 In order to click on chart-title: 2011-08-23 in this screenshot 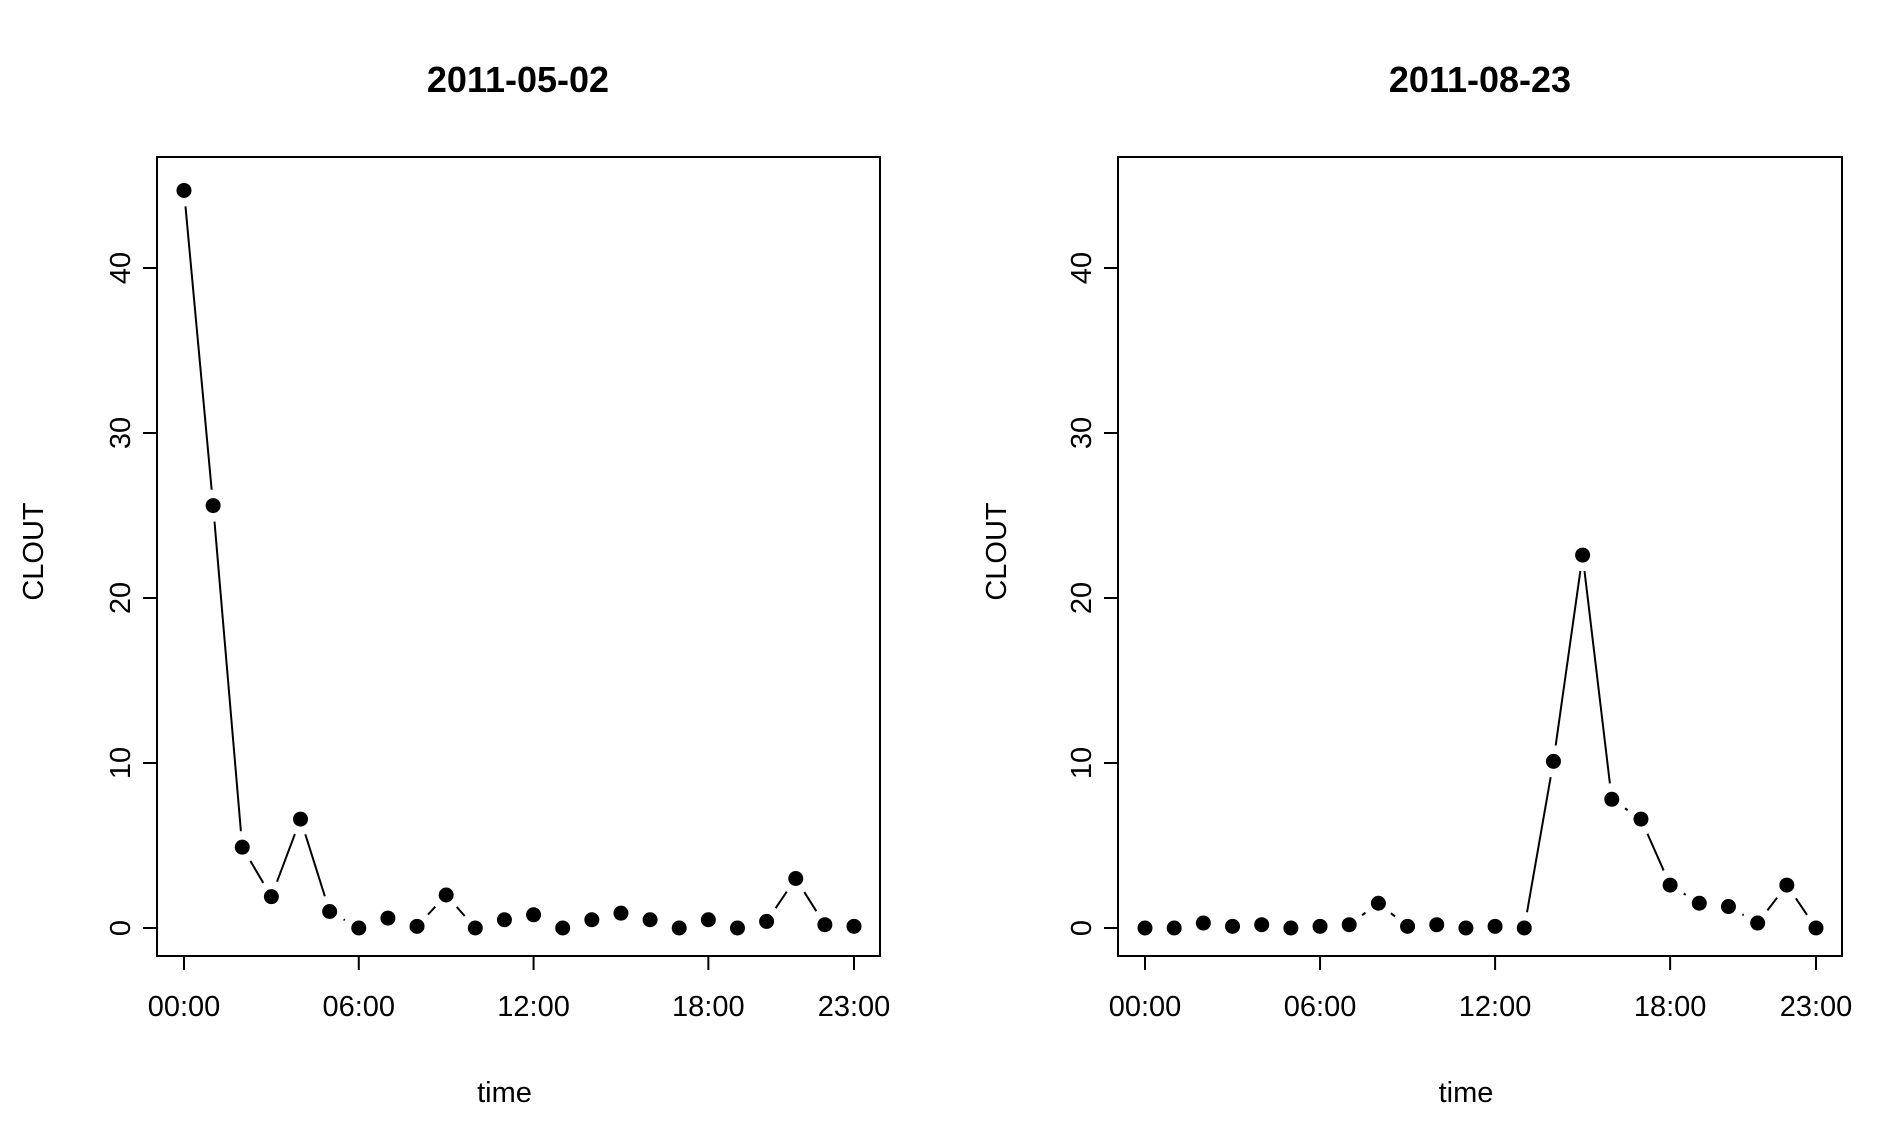, I will do `click(1480, 79)`.